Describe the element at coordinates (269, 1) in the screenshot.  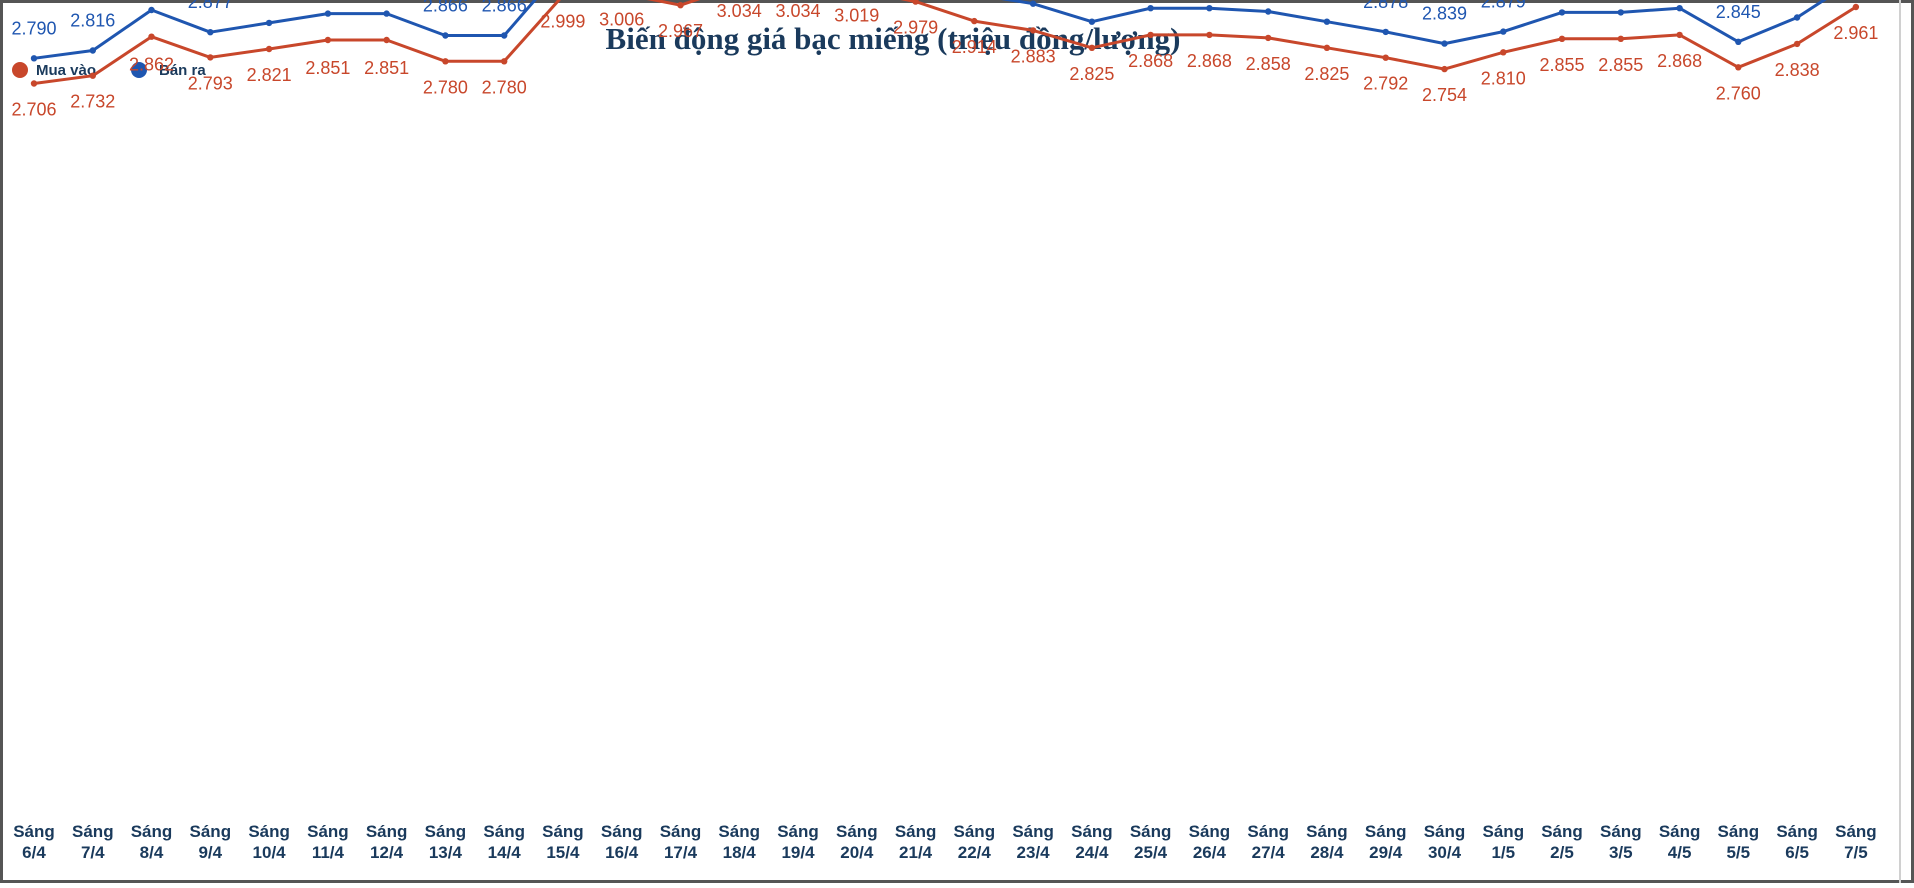
I see `data-label-ban-ra: 2.908` at that location.